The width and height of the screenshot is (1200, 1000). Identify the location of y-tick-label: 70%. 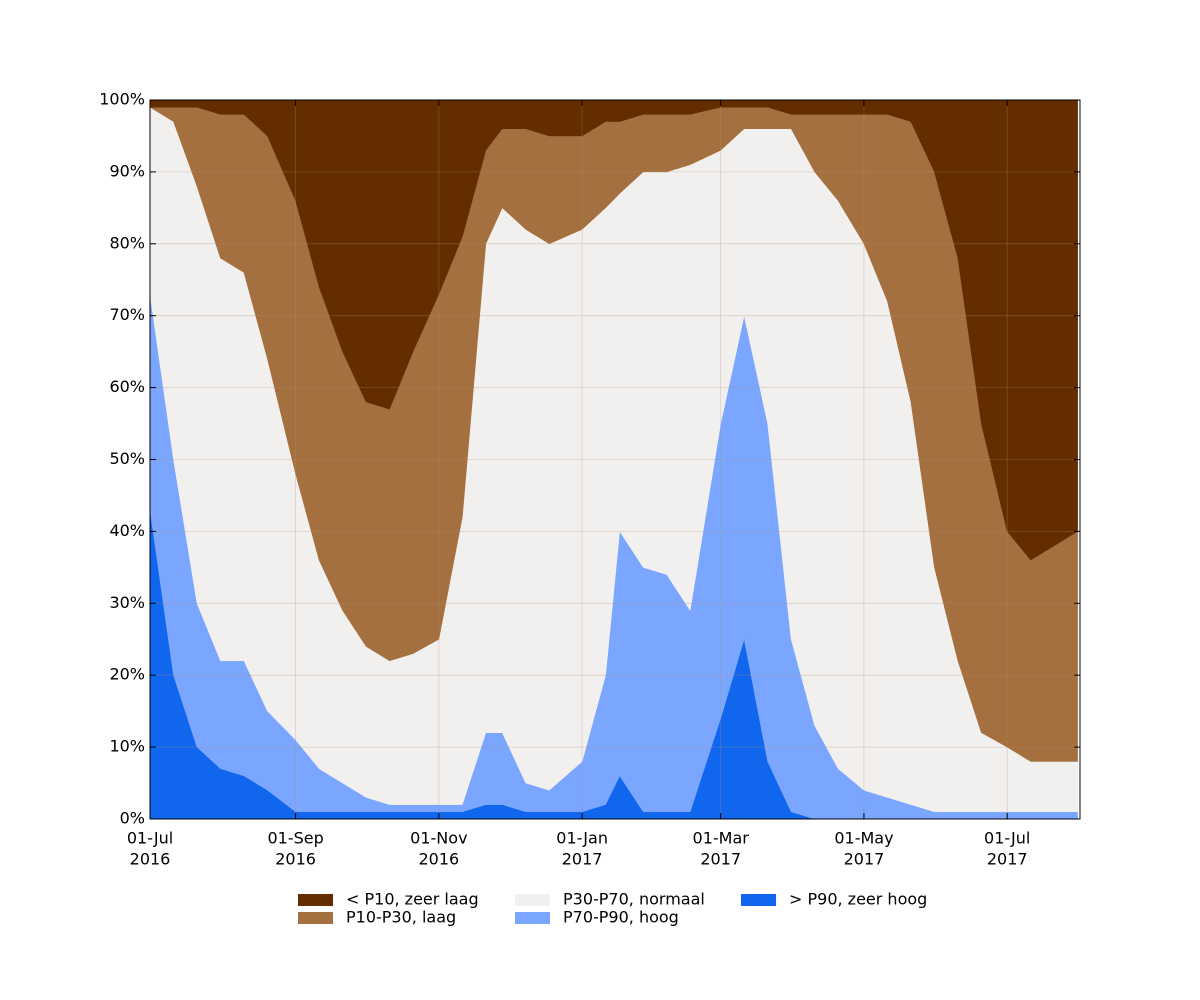
(127, 314).